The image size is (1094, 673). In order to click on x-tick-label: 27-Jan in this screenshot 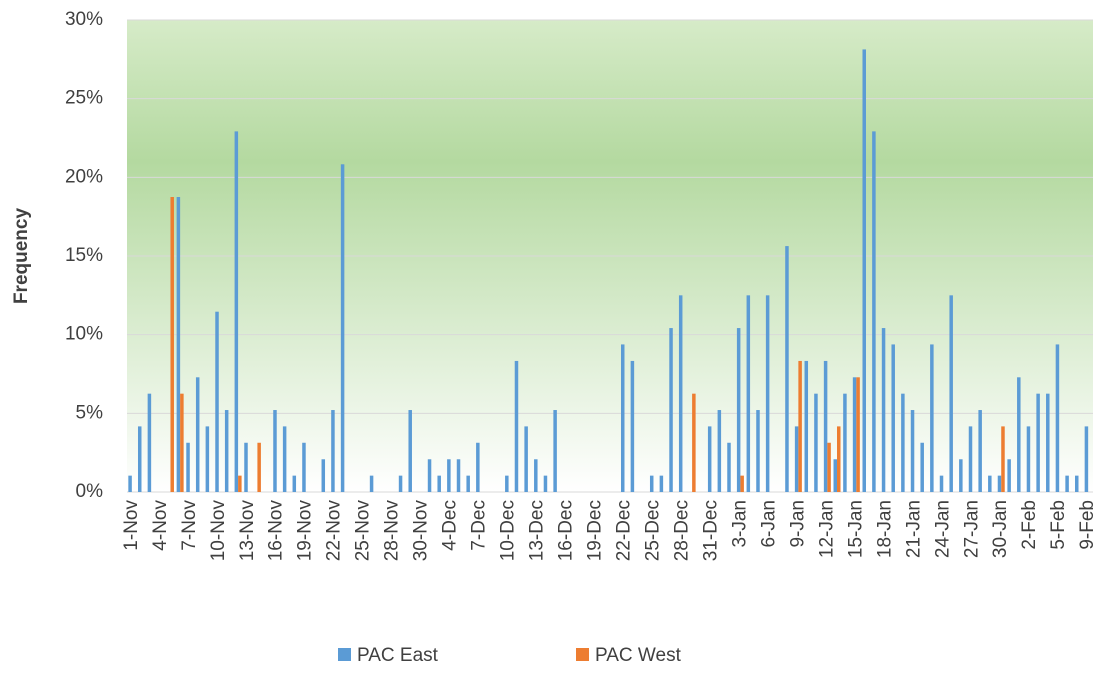, I will do `click(971, 529)`.